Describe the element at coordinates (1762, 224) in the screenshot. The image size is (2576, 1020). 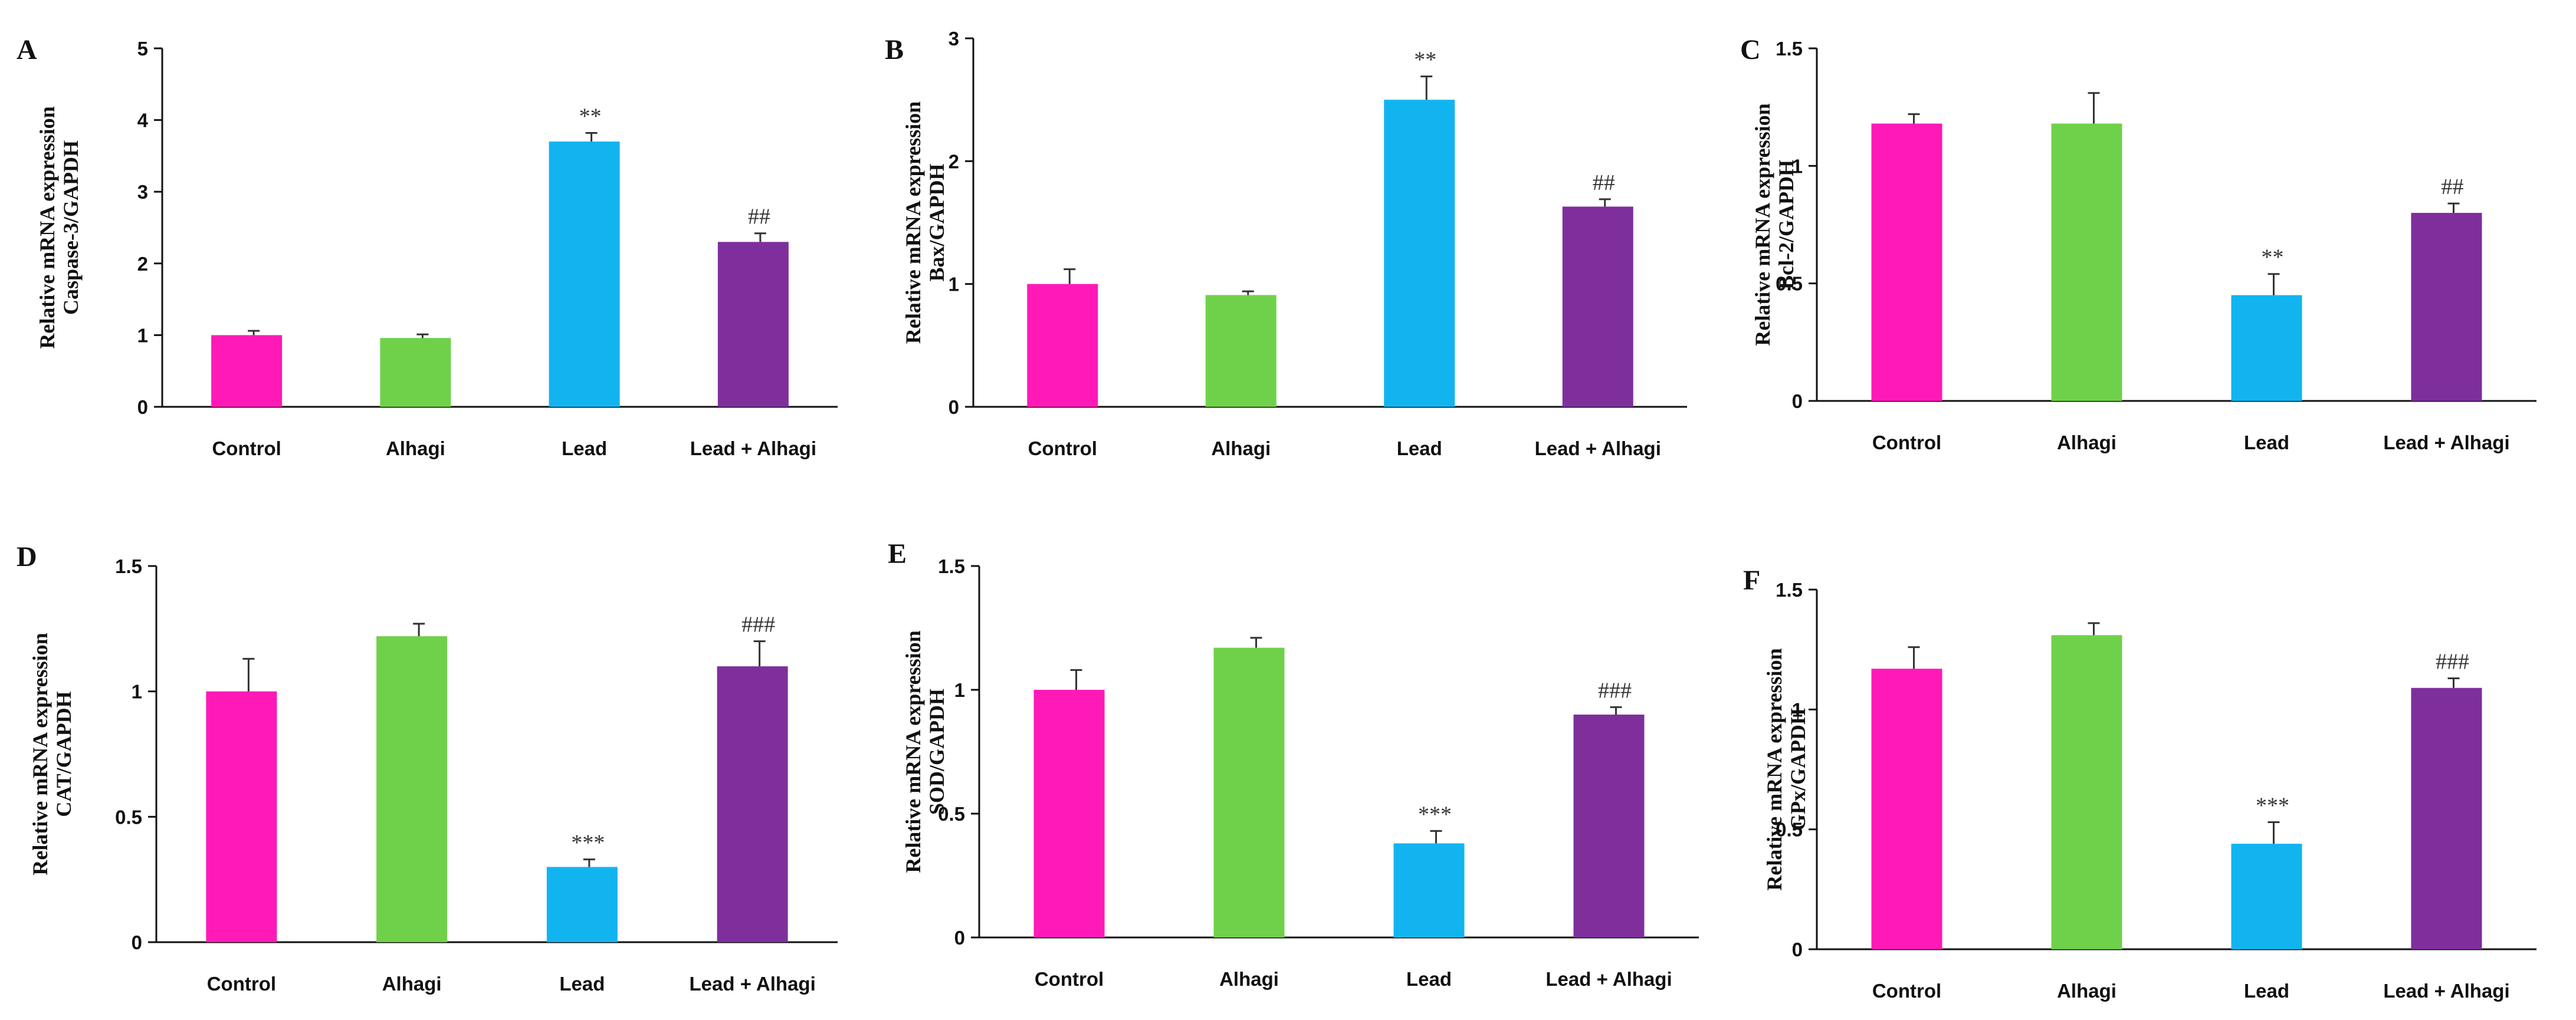
I see `y-axis-label-c: Relative mRNA expression` at that location.